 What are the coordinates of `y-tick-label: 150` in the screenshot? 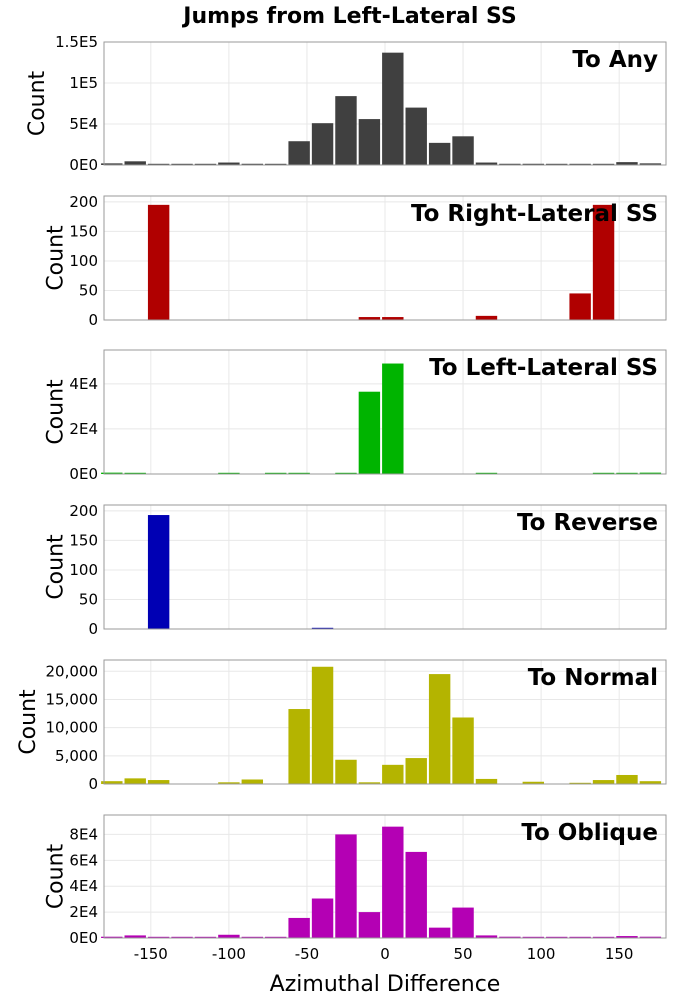 It's located at (83, 231).